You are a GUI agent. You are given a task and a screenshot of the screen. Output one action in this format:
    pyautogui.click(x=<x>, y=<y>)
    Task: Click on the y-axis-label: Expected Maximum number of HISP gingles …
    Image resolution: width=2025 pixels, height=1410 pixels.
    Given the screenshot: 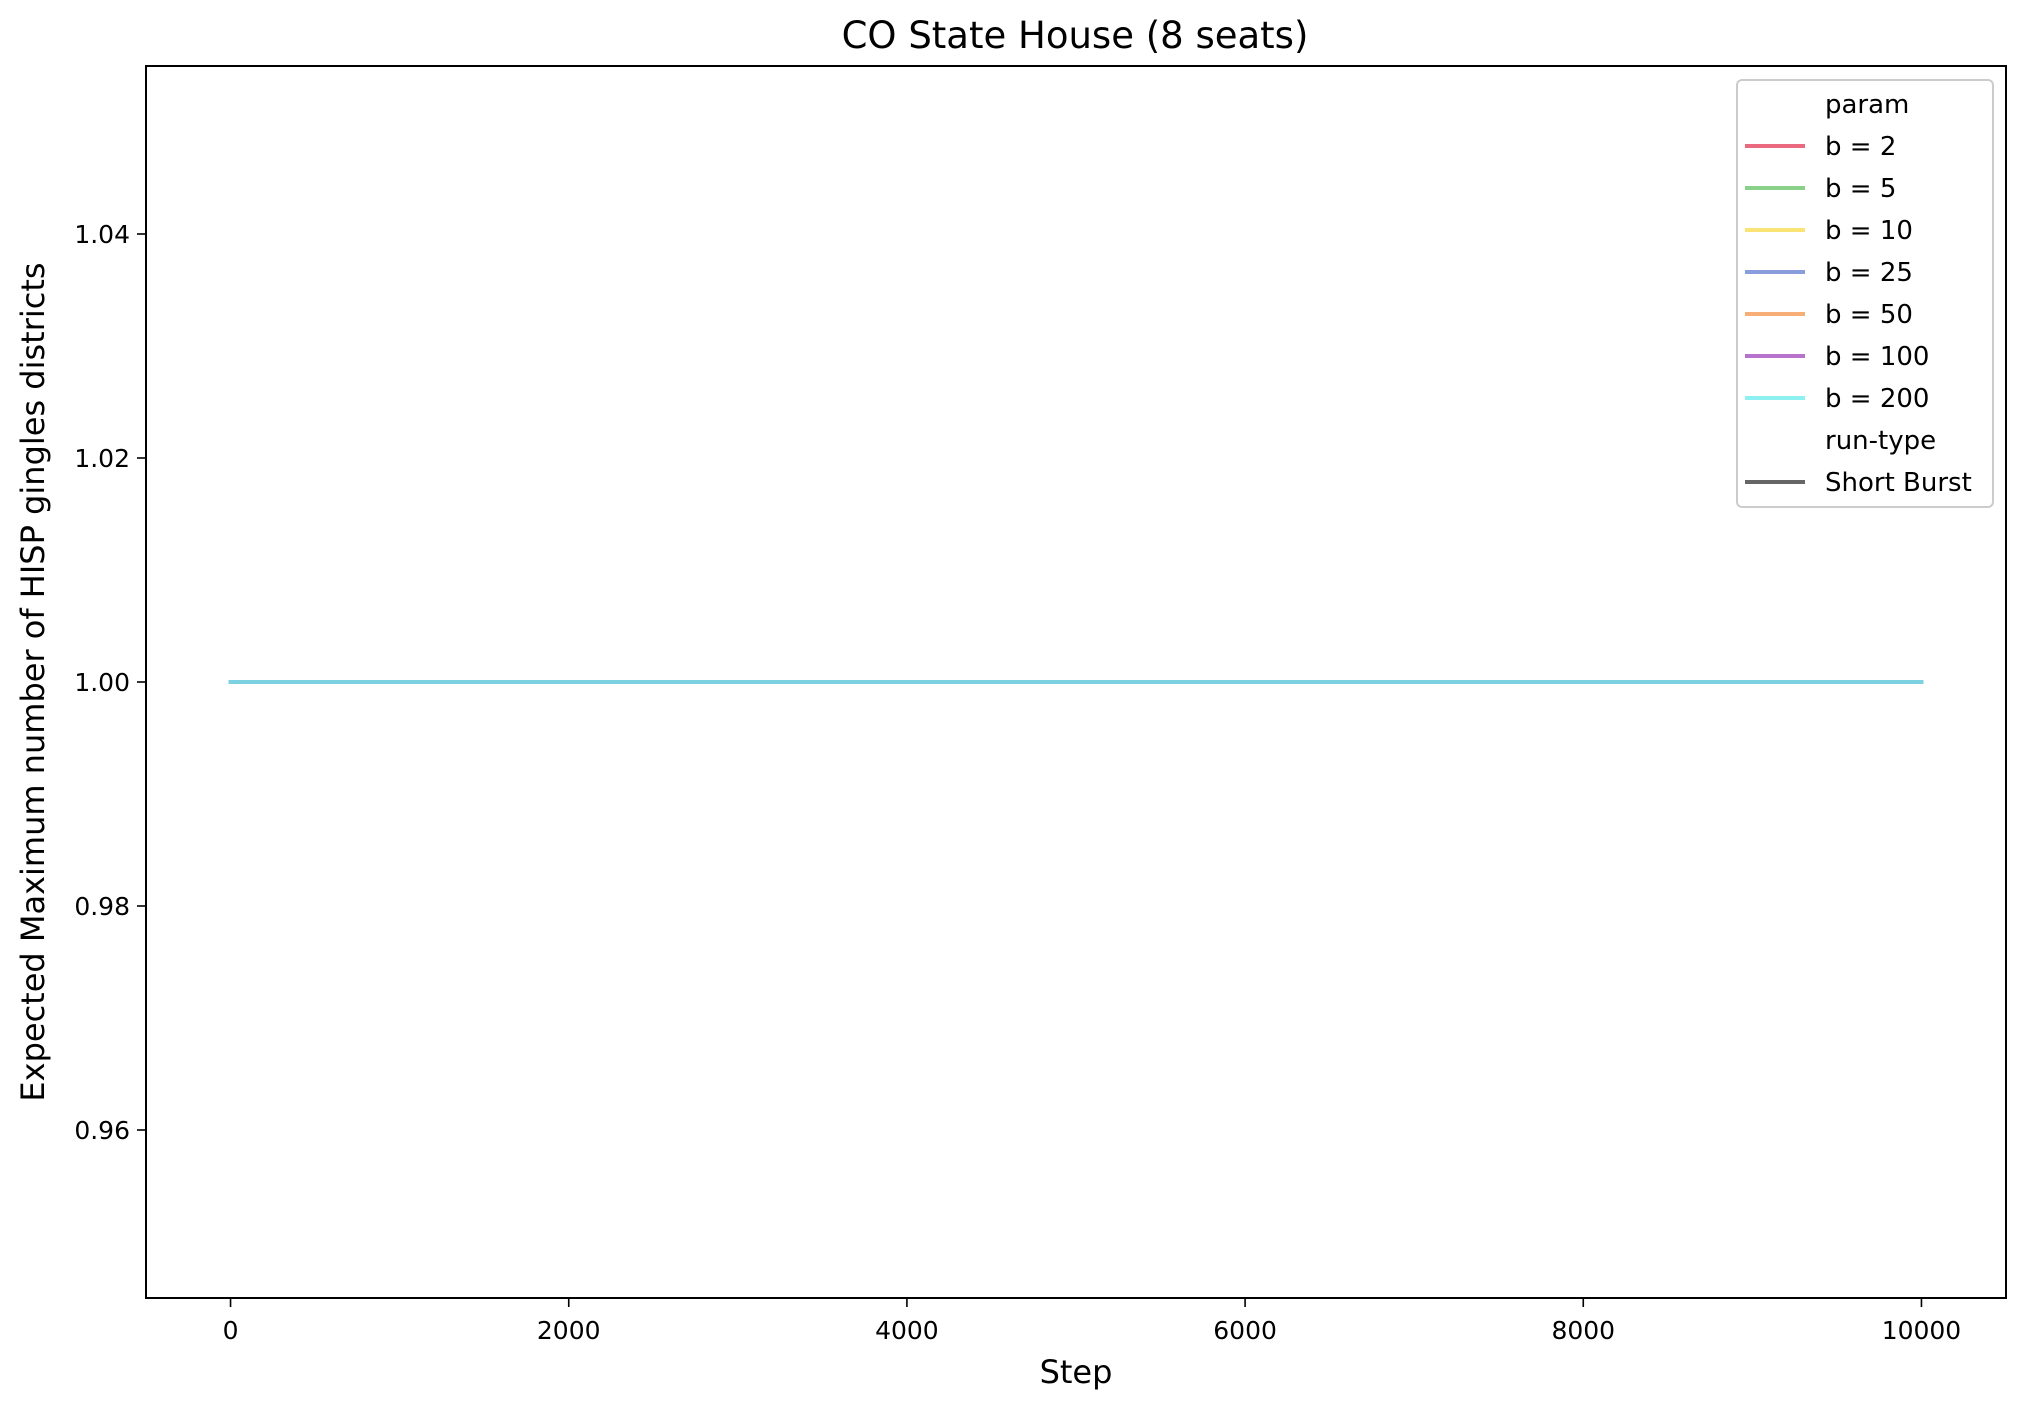 What is the action you would take?
    pyautogui.click(x=33, y=681)
    